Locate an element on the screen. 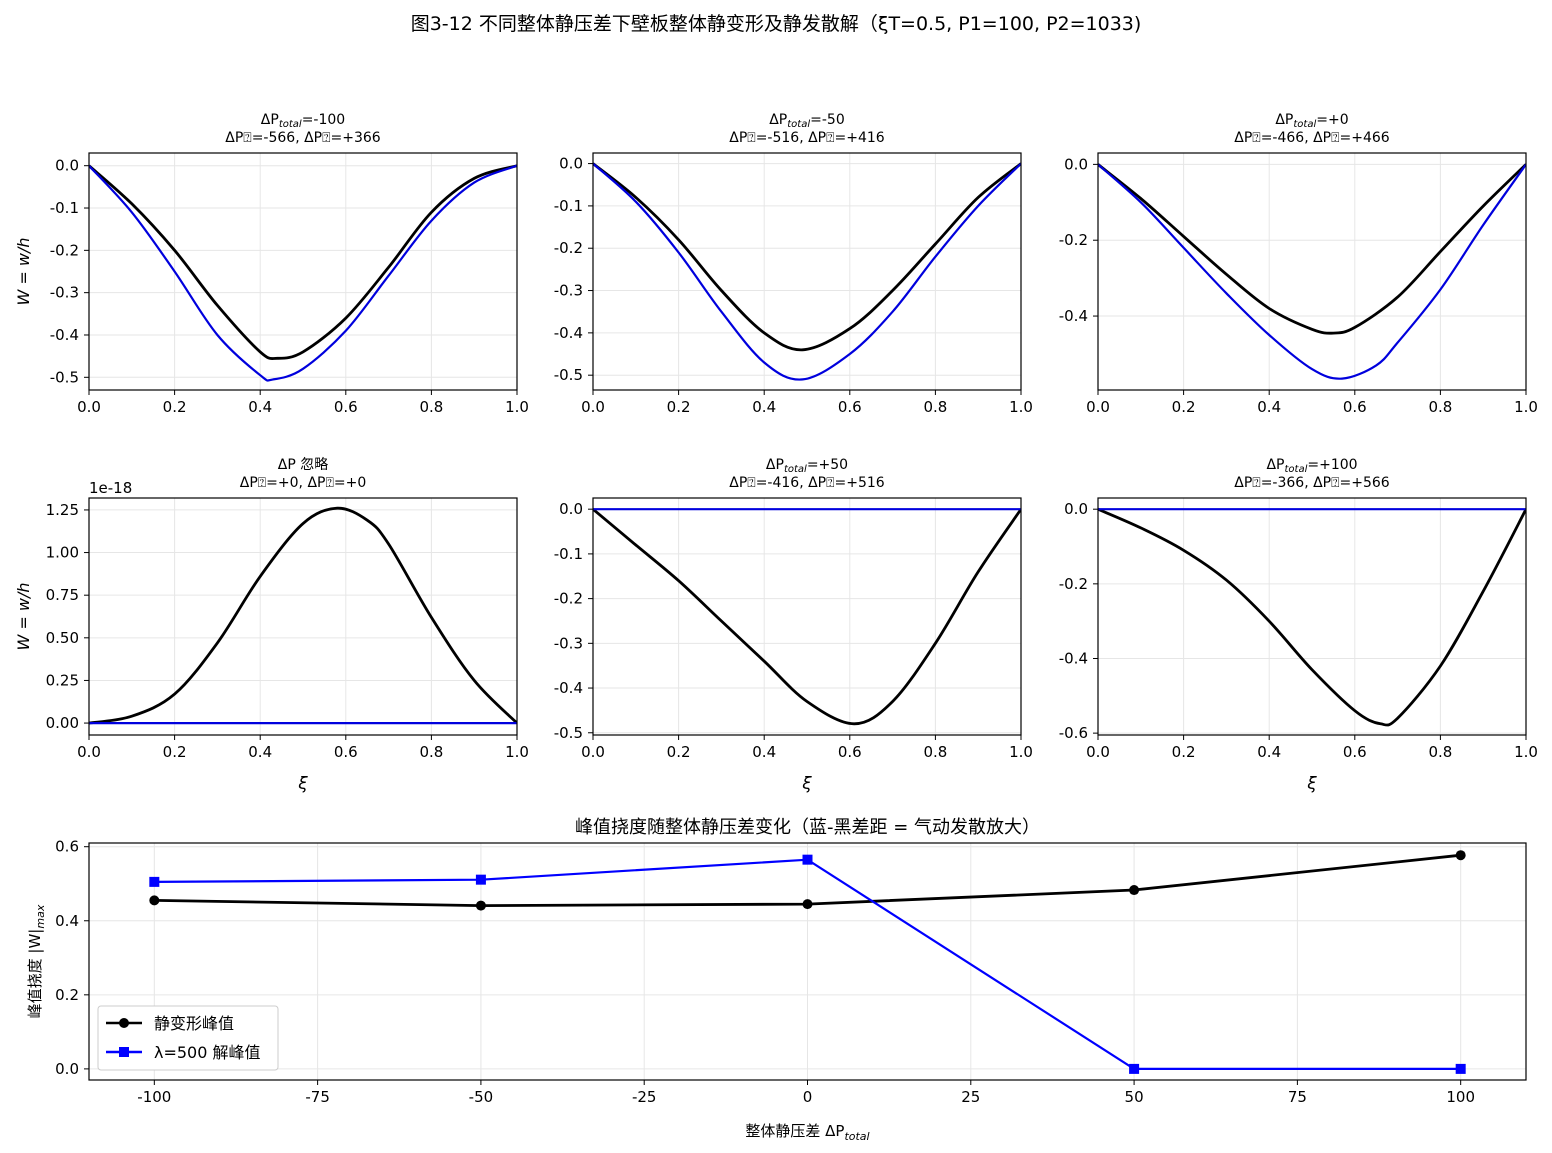 The image size is (1552, 1153). x-tick-label: -75 is located at coordinates (317, 1097).